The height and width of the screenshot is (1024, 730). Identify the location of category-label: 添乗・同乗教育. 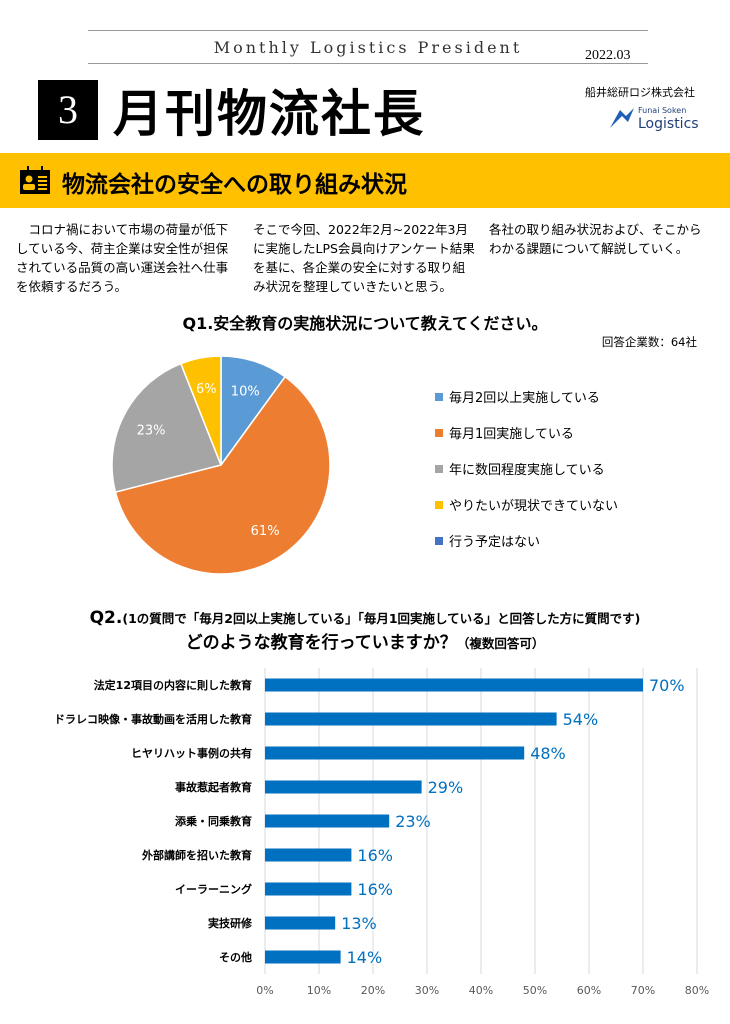
(213, 821).